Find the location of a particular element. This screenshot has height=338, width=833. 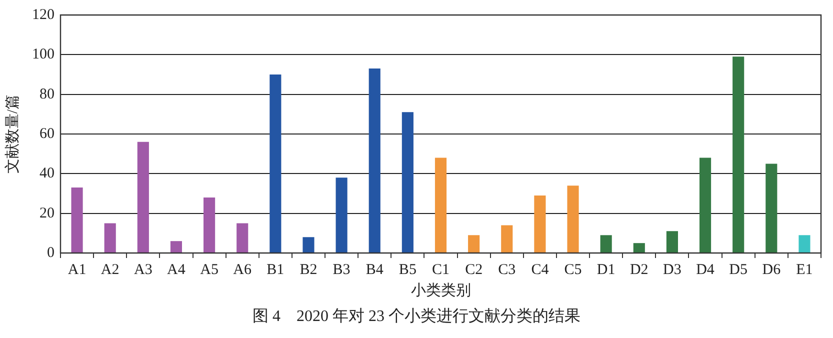

y-axis-title: 文献数量/篇 is located at coordinates (12, 134).